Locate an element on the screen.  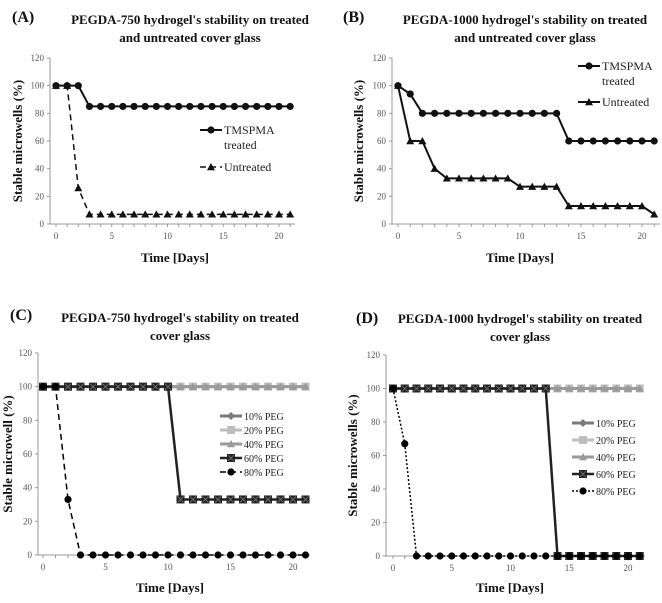
chart-title: cover glass is located at coordinates (520, 336).